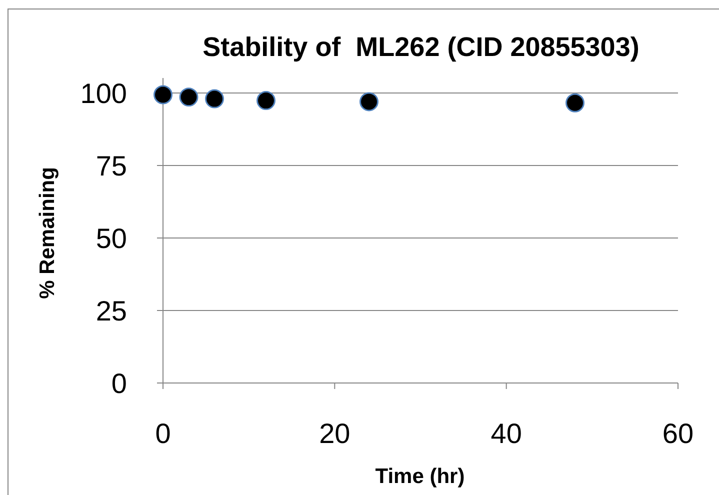  What do you see at coordinates (103, 93) in the screenshot?
I see `y-tick-label: 100` at bounding box center [103, 93].